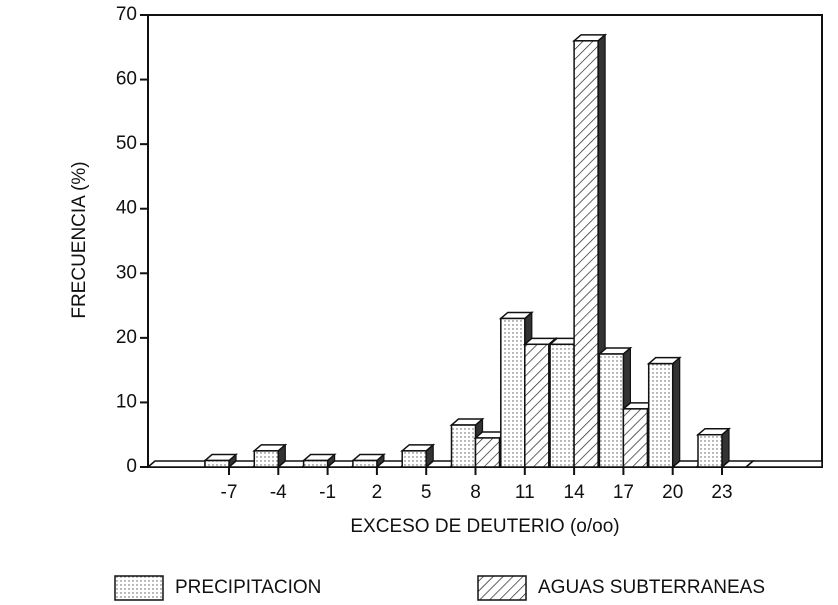 The image size is (838, 605). What do you see at coordinates (575, 492) in the screenshot?
I see `x-tick-label: 14` at bounding box center [575, 492].